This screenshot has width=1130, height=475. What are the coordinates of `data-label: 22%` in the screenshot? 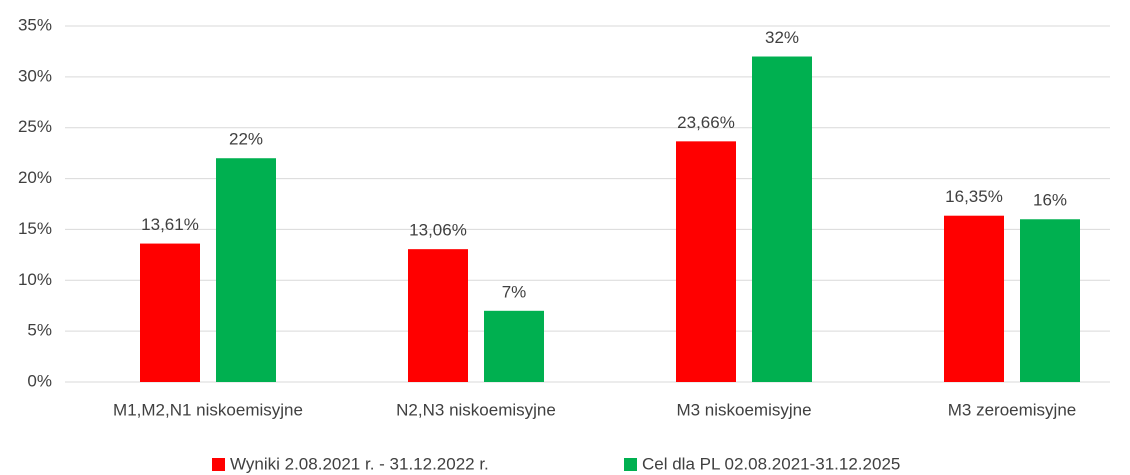 It's located at (246, 139).